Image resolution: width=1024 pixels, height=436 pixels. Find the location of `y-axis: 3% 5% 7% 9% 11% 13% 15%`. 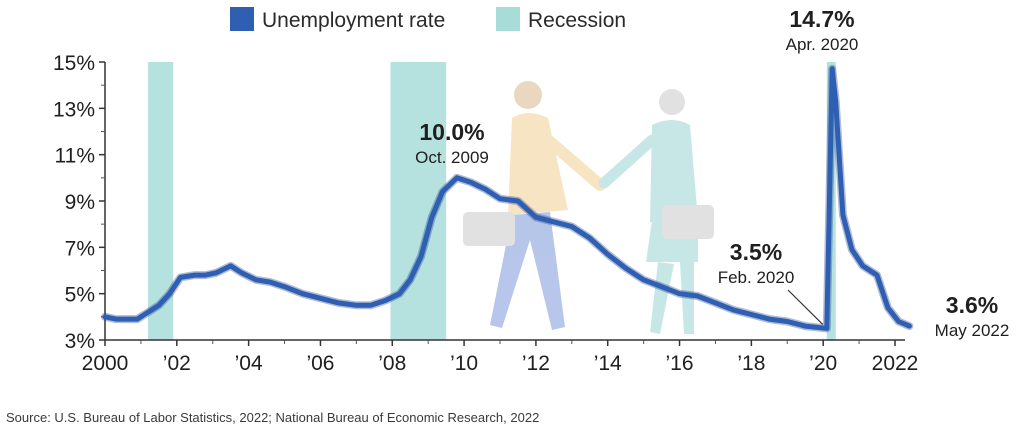

y-axis: 3% 5% 7% 9% 11% 13% 15% is located at coordinates (79, 202).